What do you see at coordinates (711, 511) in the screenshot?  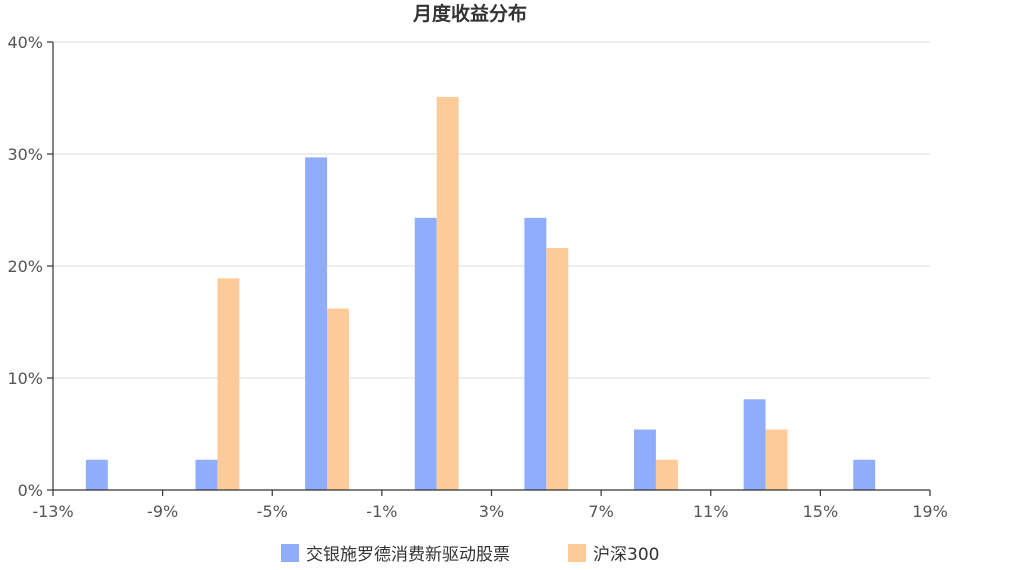 I see `x-tick-label: 11%` at bounding box center [711, 511].